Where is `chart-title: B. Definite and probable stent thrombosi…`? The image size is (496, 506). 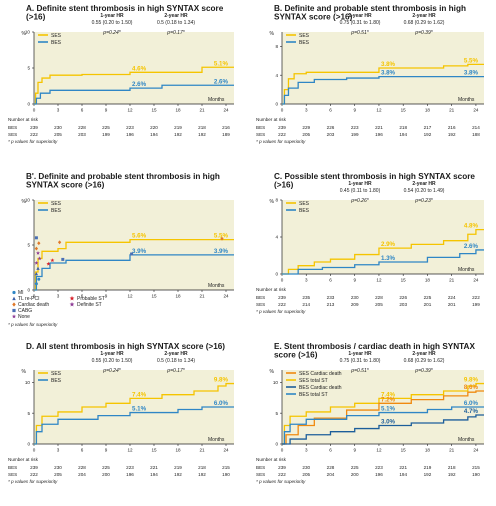 chart-title: B. Definite and probable stent thrombosi… is located at coordinates (370, 8).